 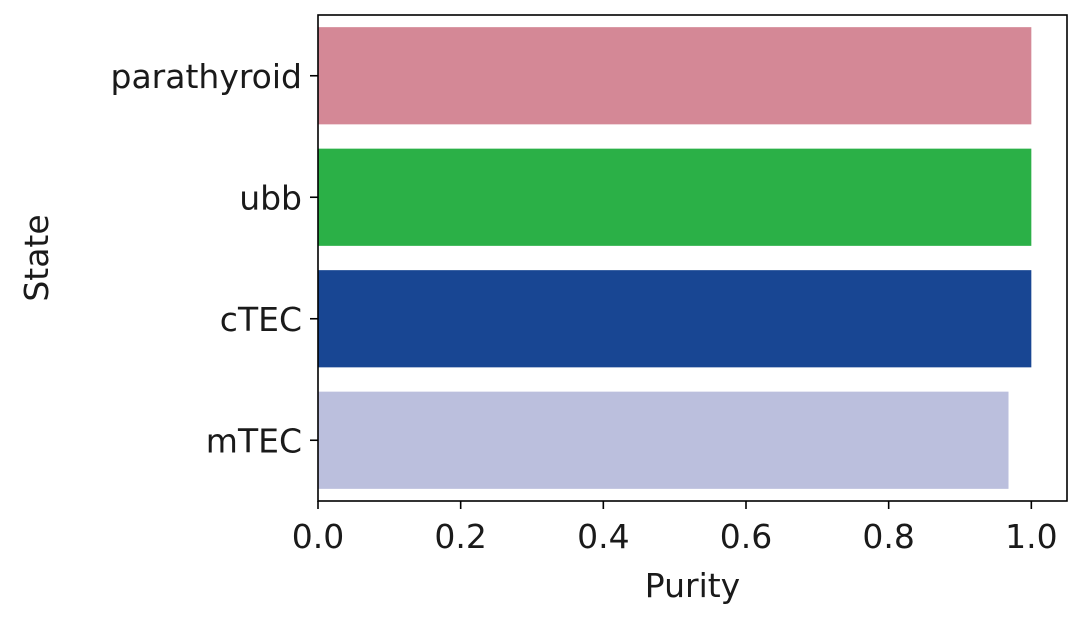 What do you see at coordinates (1031, 536) in the screenshot?
I see `x-tick-label: 1.0` at bounding box center [1031, 536].